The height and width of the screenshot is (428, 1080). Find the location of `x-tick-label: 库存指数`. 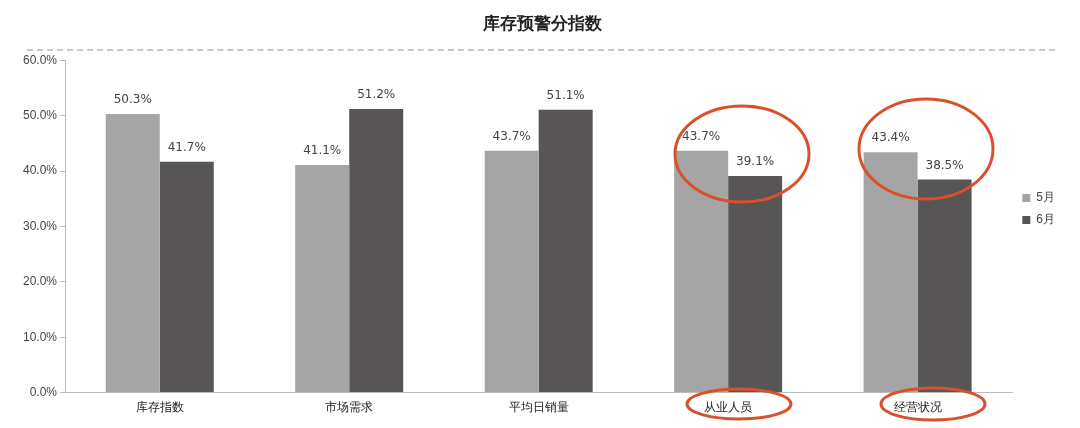

x-tick-label: 库存指数 is located at coordinates (159, 407).